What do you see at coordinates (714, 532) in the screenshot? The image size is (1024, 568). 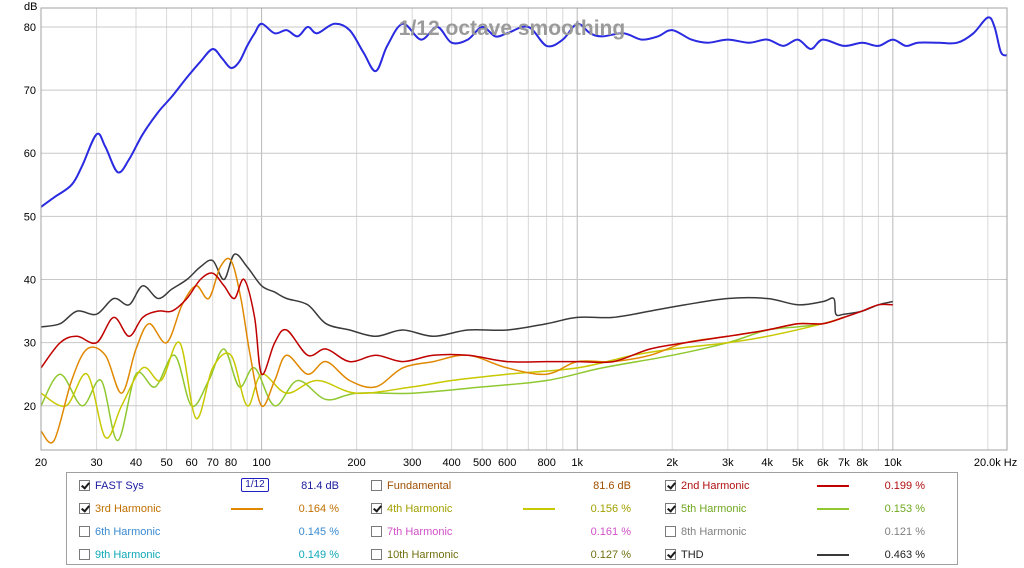 I see `legend-label: 8th Harmonic` at bounding box center [714, 532].